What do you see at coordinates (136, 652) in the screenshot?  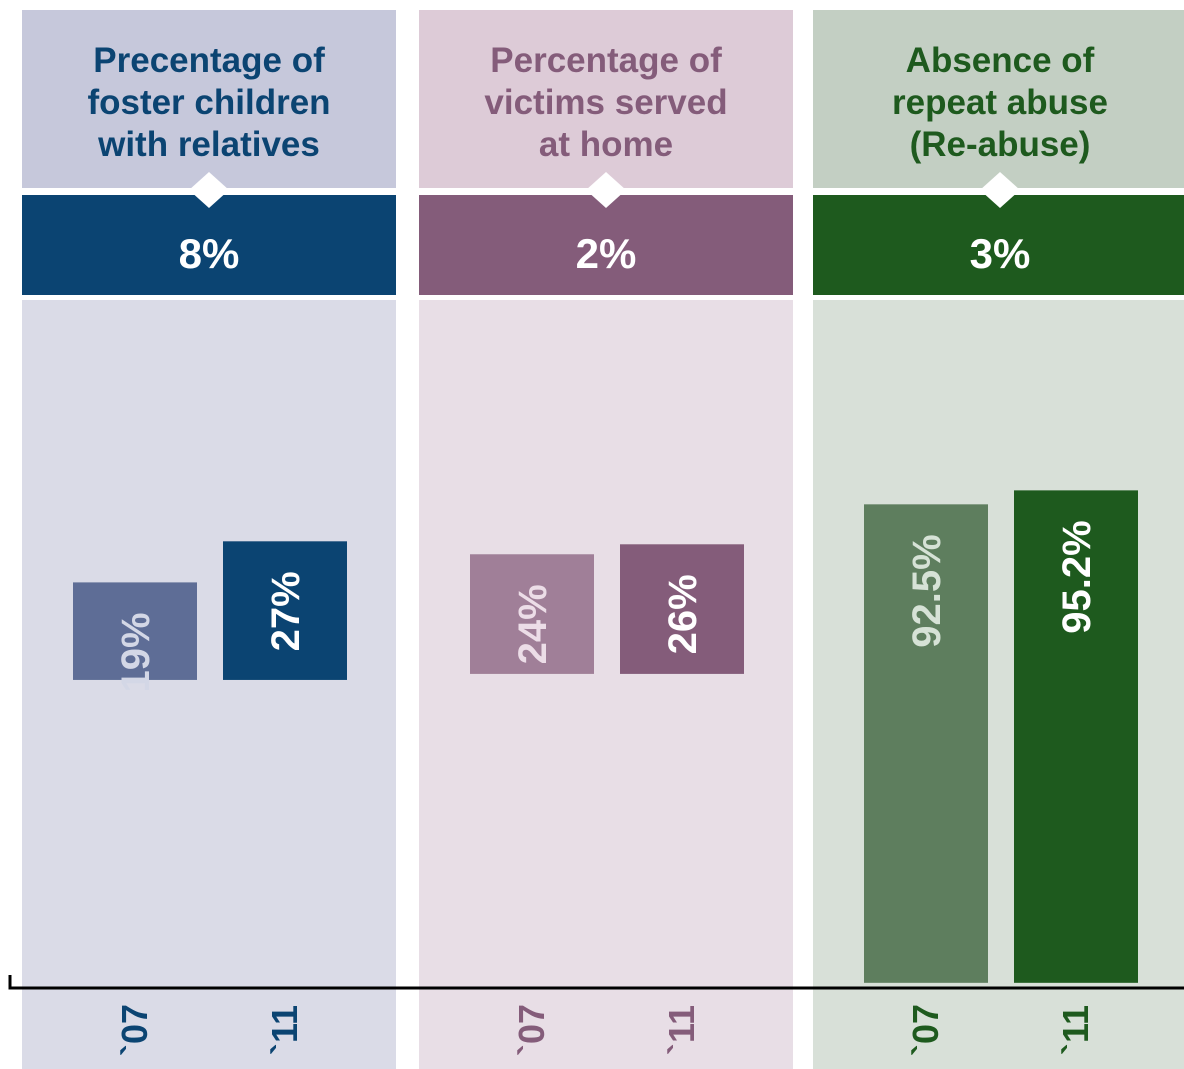 I see `value-label: 19%` at bounding box center [136, 652].